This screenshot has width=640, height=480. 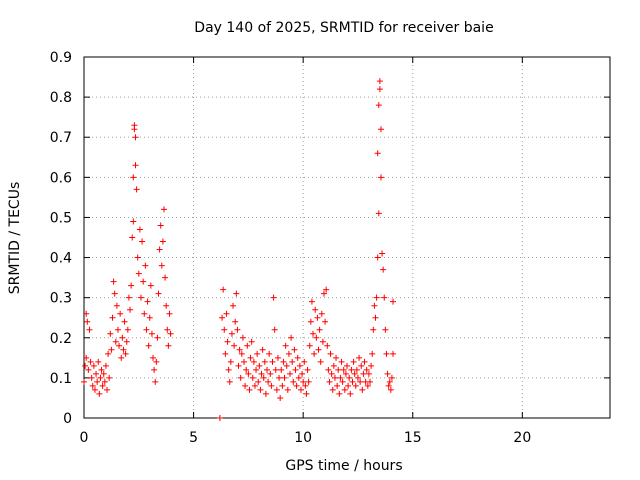 What do you see at coordinates (61, 178) in the screenshot?
I see `y-tick-label: 0.6` at bounding box center [61, 178].